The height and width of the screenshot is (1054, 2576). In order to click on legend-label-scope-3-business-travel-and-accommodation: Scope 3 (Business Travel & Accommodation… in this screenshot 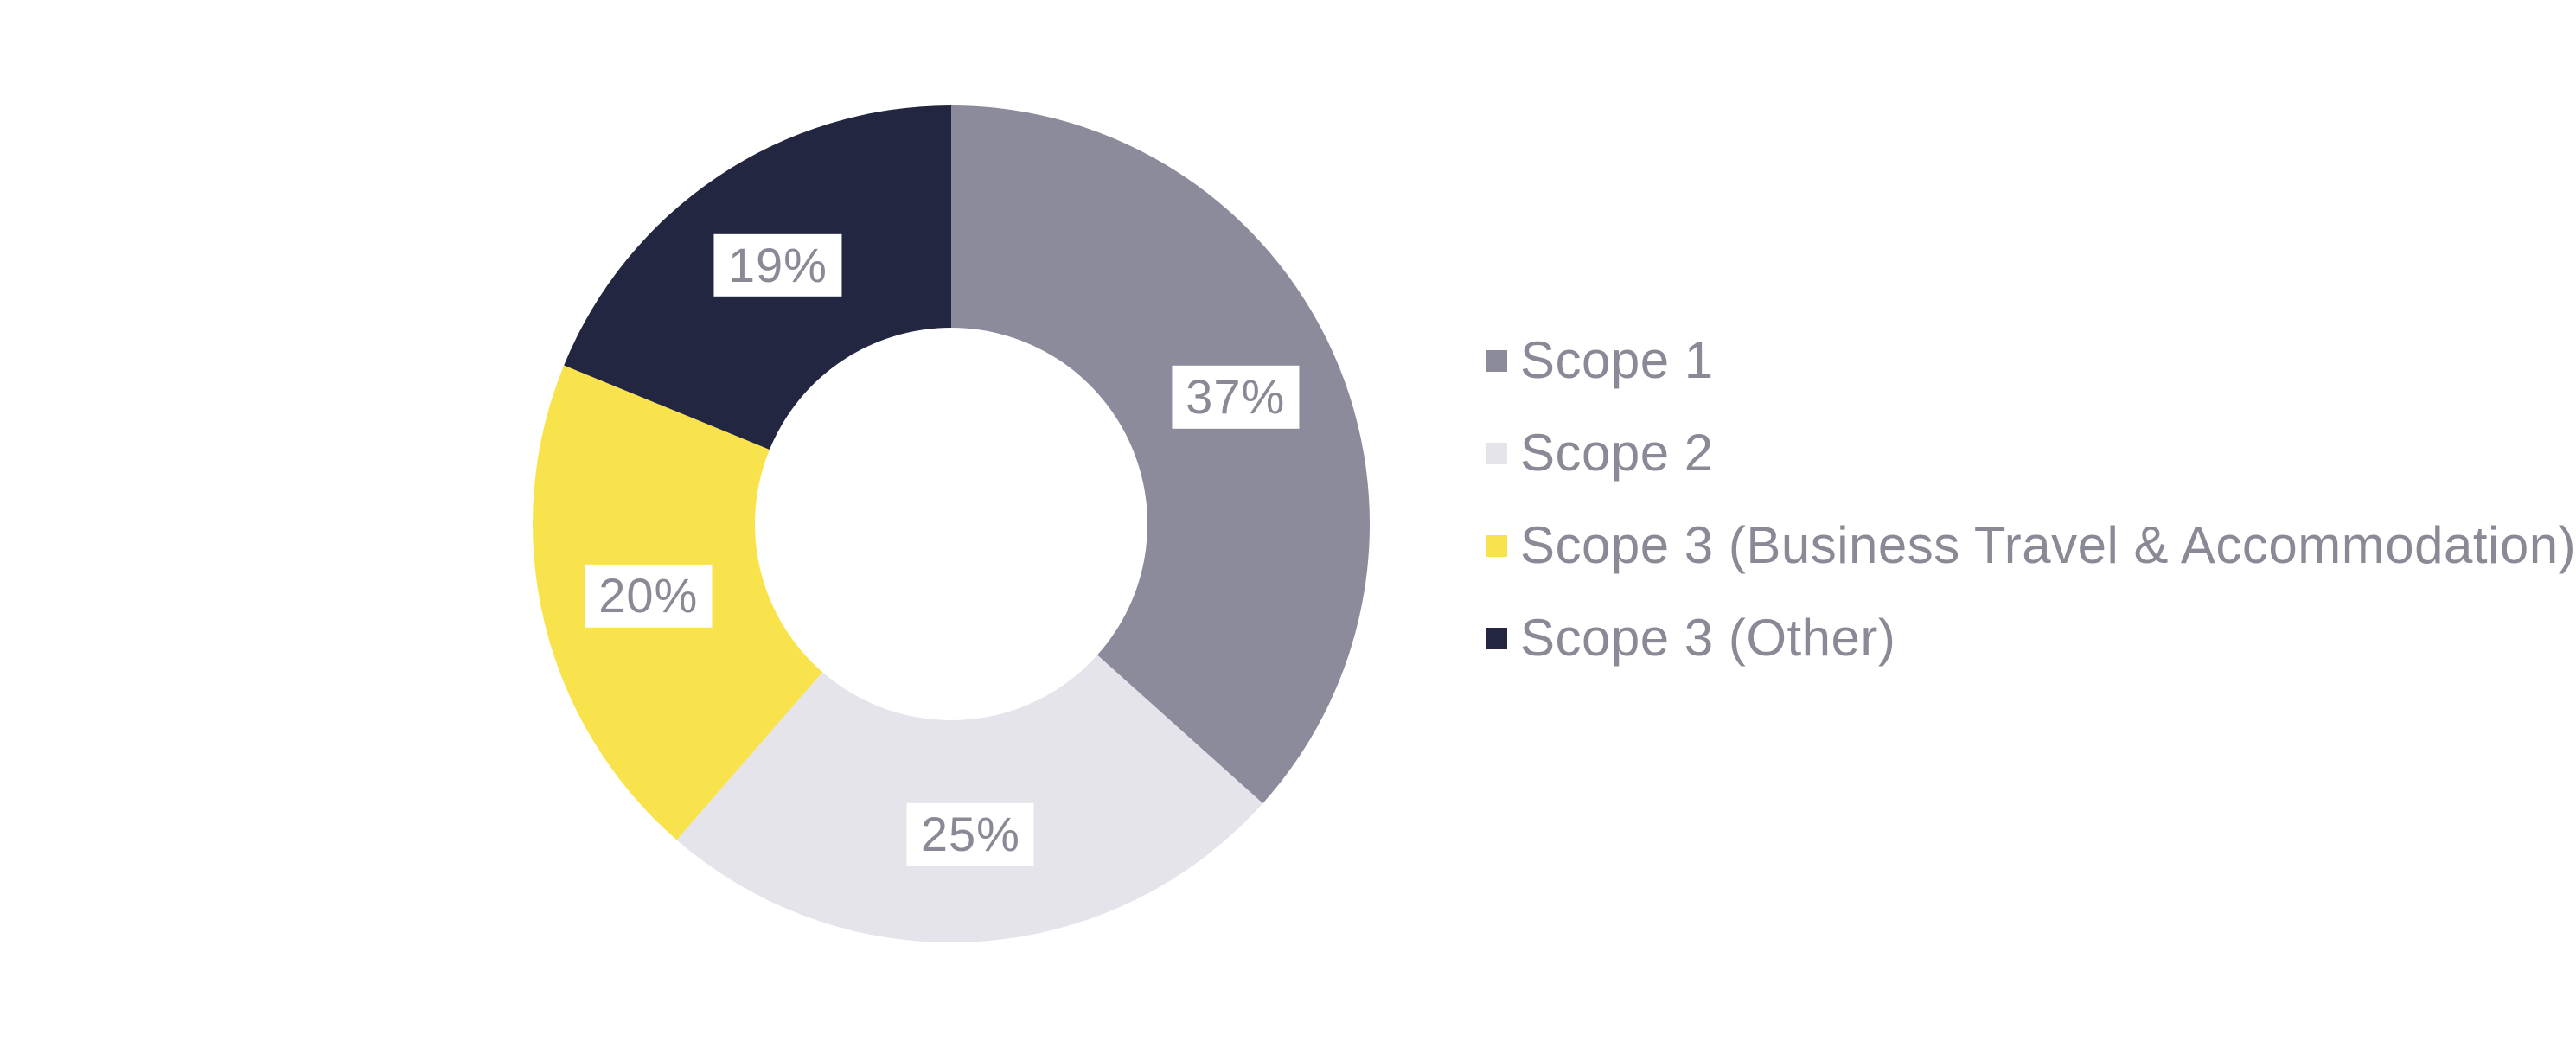, I will do `click(2048, 545)`.